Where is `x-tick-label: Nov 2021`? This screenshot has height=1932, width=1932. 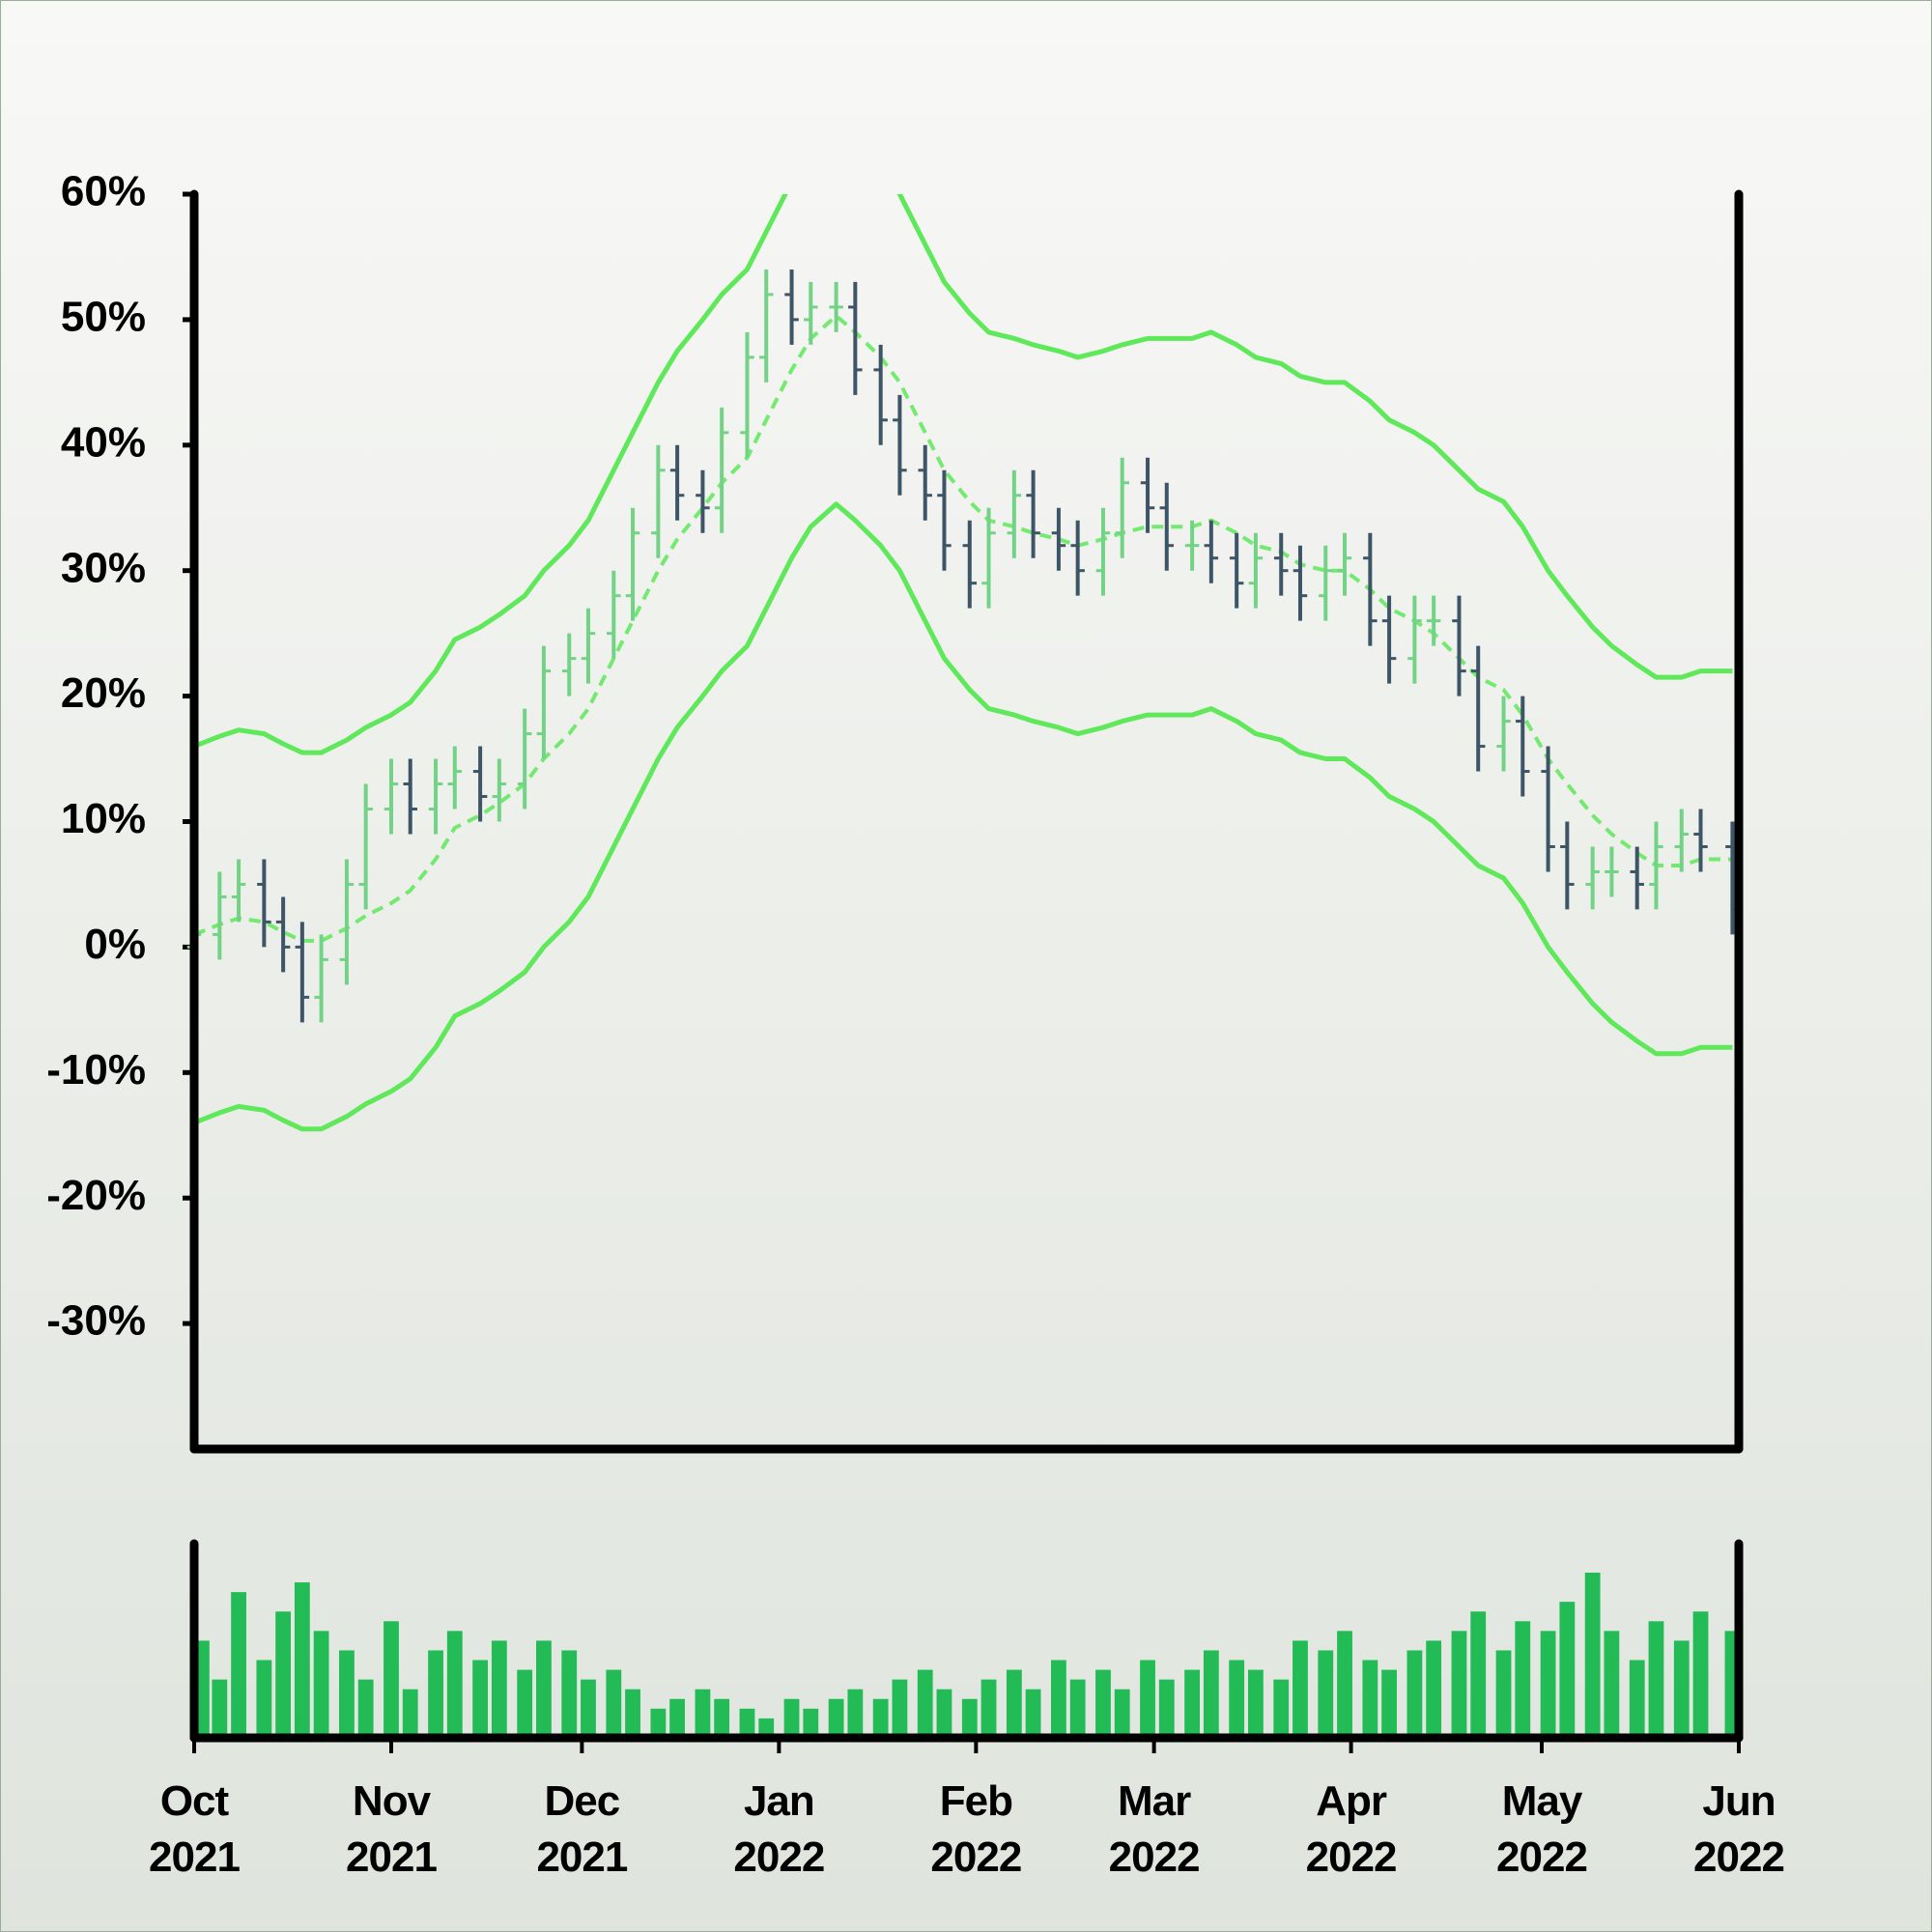
x-tick-label: Nov 2021 is located at coordinates (392, 1829).